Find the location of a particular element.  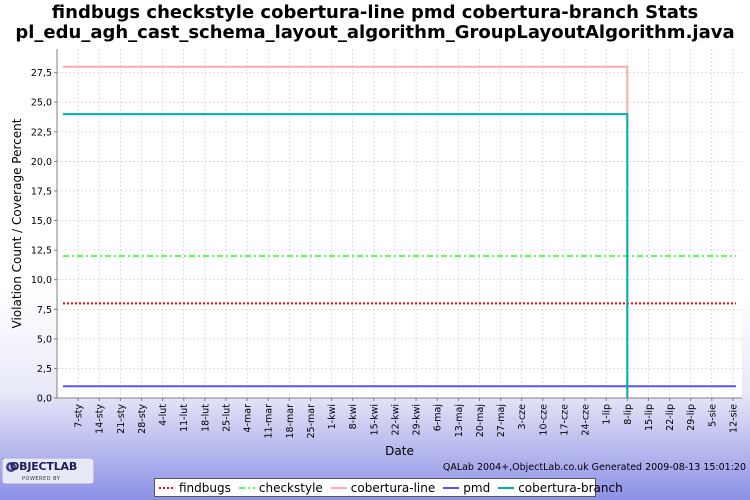

x-tick-label: 18-mar is located at coordinates (290, 421).